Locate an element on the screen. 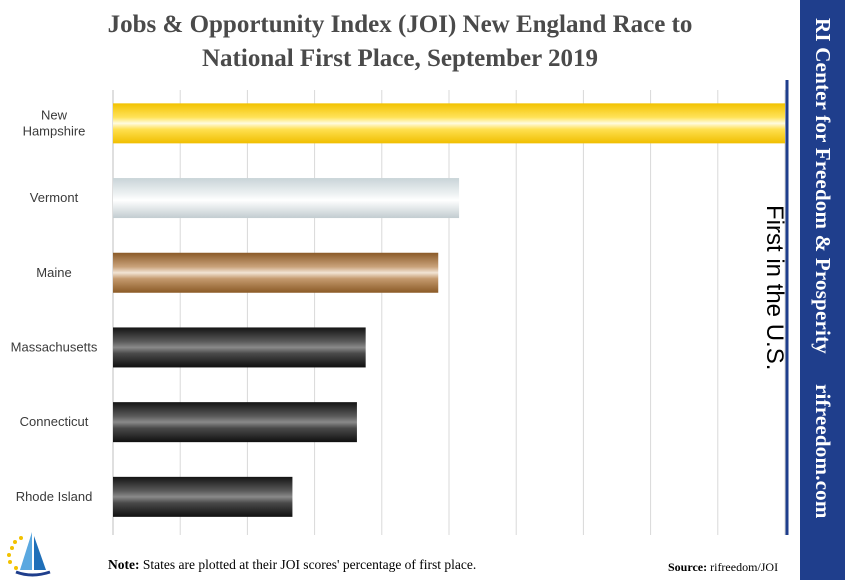 The width and height of the screenshot is (845, 580). side-banner is located at coordinates (822, 290).